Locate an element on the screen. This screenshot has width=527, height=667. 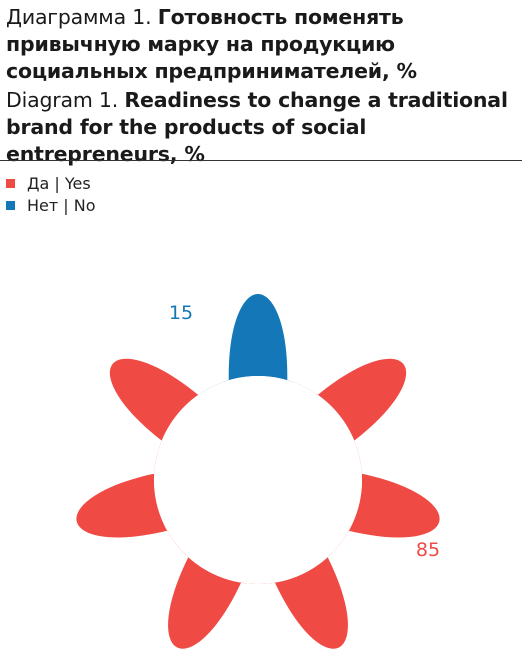
donut-hole is located at coordinates (258, 480).